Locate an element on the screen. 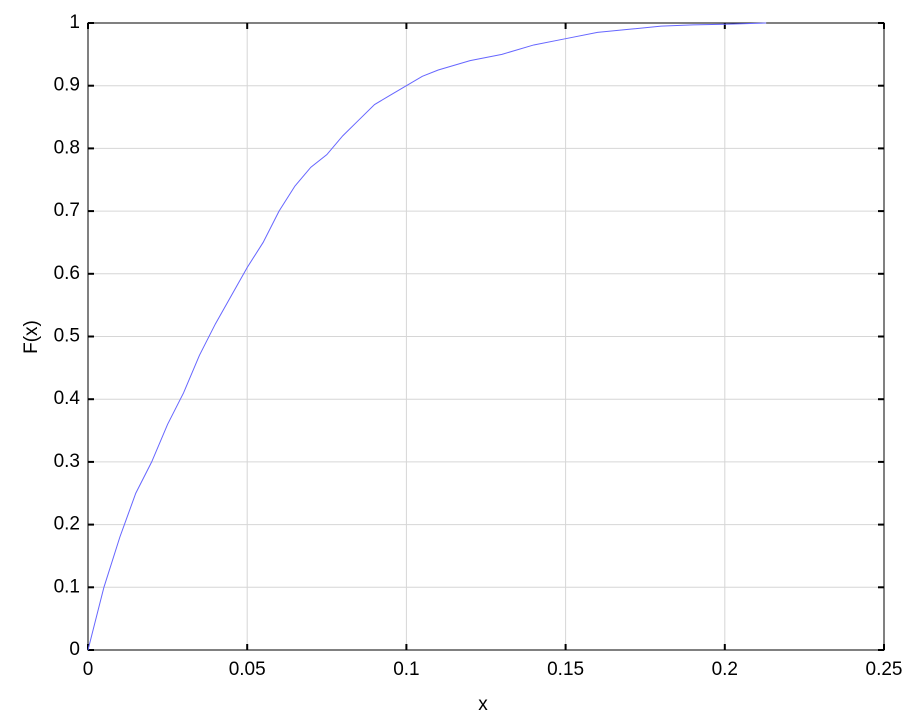  x-tick-label: 0.1 is located at coordinates (406, 669).